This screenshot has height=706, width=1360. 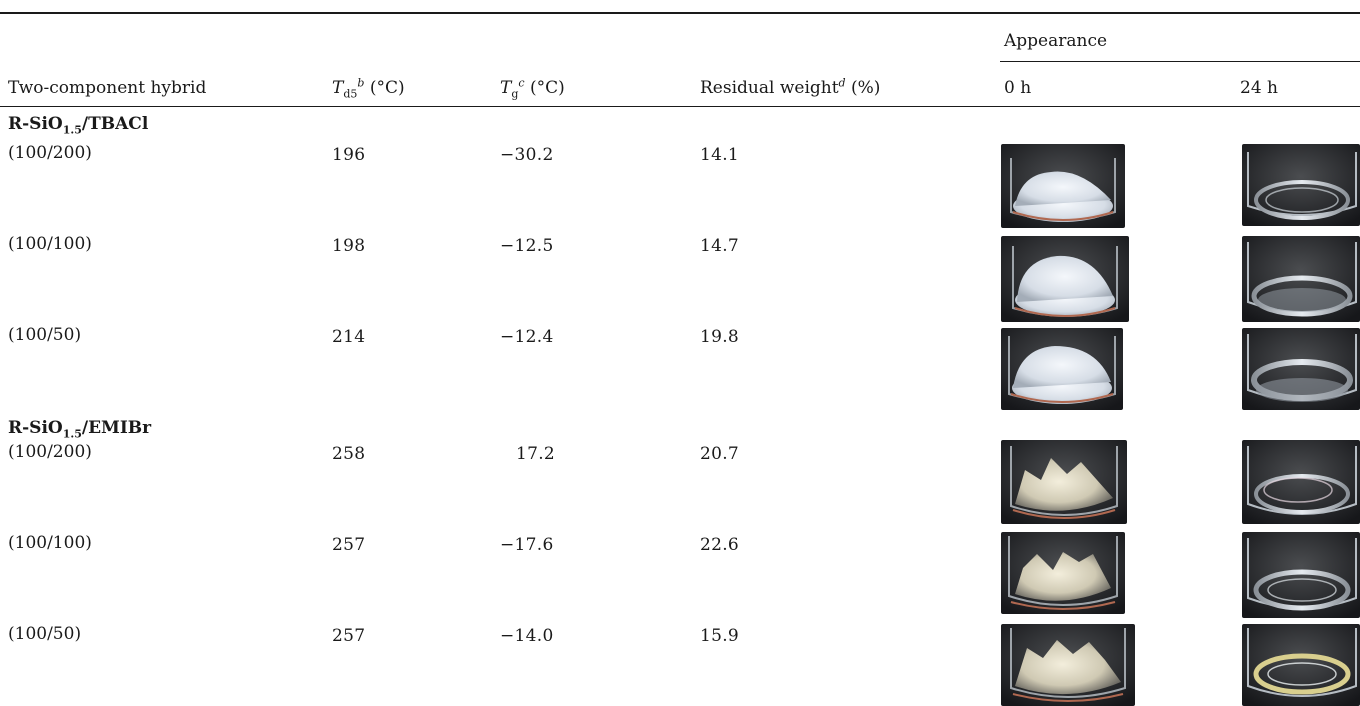 What do you see at coordinates (527, 545) in the screenshot?
I see `row-tg: −17.6` at bounding box center [527, 545].